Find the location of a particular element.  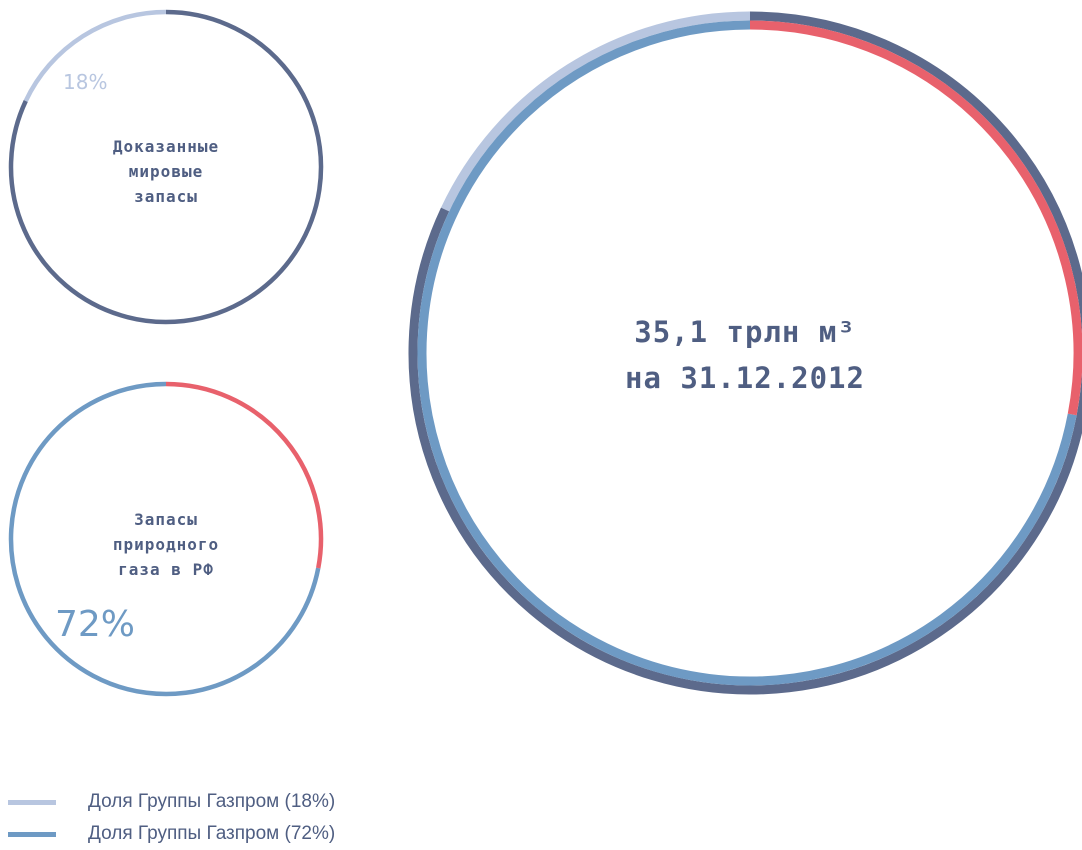

legend-label: Доля Группы Газпром (72%) is located at coordinates (212, 833).